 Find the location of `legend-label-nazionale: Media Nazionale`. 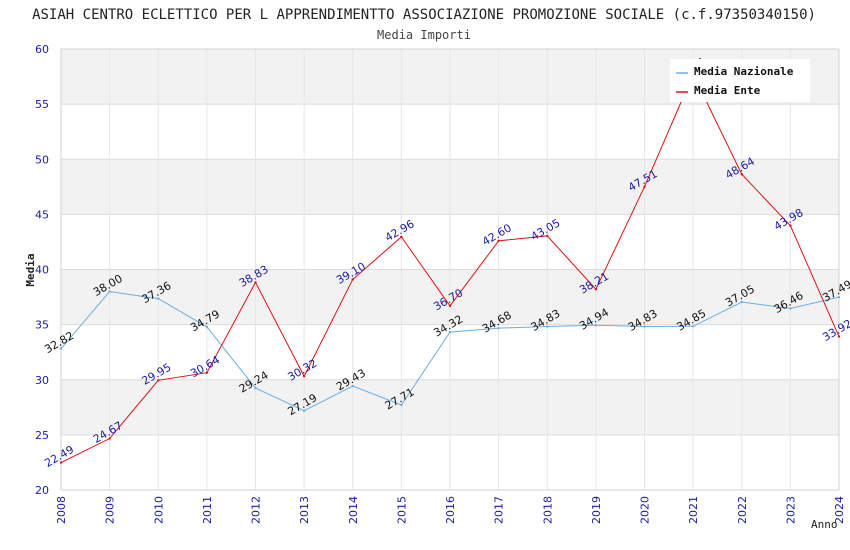

legend-label-nazionale: Media Nazionale is located at coordinates (744, 71).